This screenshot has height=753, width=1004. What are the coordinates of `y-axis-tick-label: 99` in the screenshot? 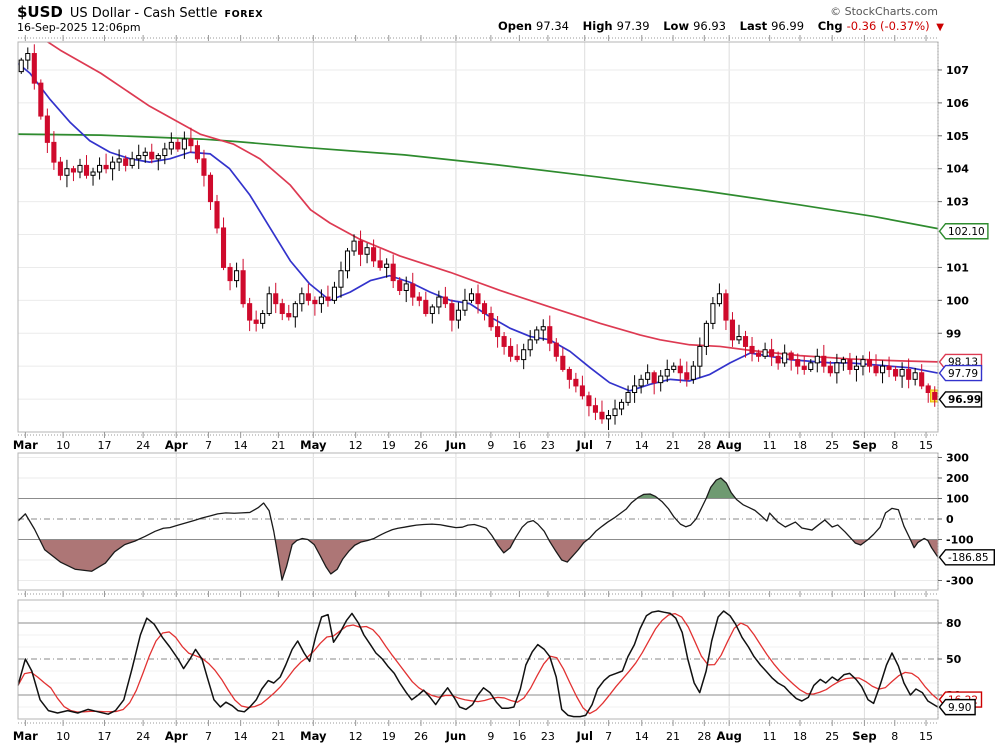 It's located at (953, 333).